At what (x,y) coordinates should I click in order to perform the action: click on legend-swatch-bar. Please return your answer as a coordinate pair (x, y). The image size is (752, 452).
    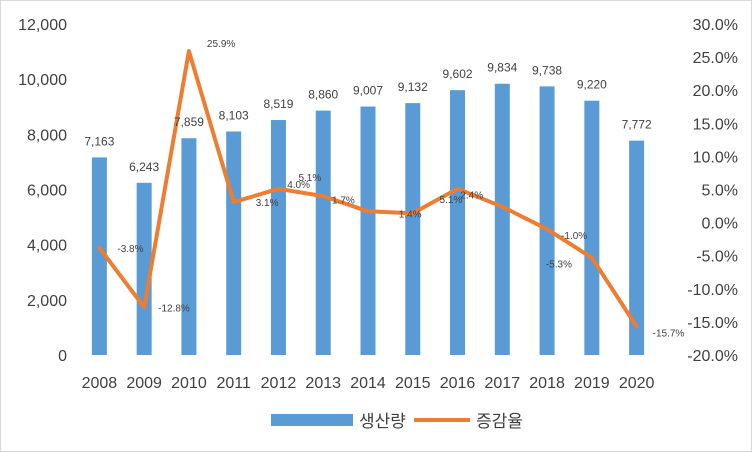
    Looking at the image, I should click on (312, 420).